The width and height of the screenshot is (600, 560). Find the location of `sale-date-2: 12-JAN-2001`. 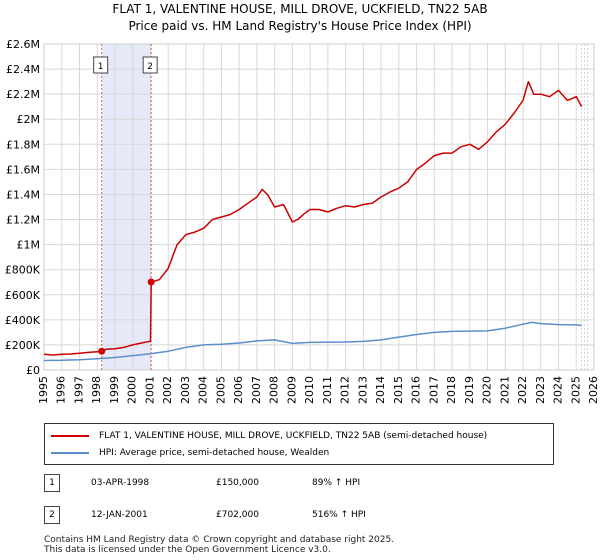

sale-date-2: 12-JAN-2001 is located at coordinates (119, 515).